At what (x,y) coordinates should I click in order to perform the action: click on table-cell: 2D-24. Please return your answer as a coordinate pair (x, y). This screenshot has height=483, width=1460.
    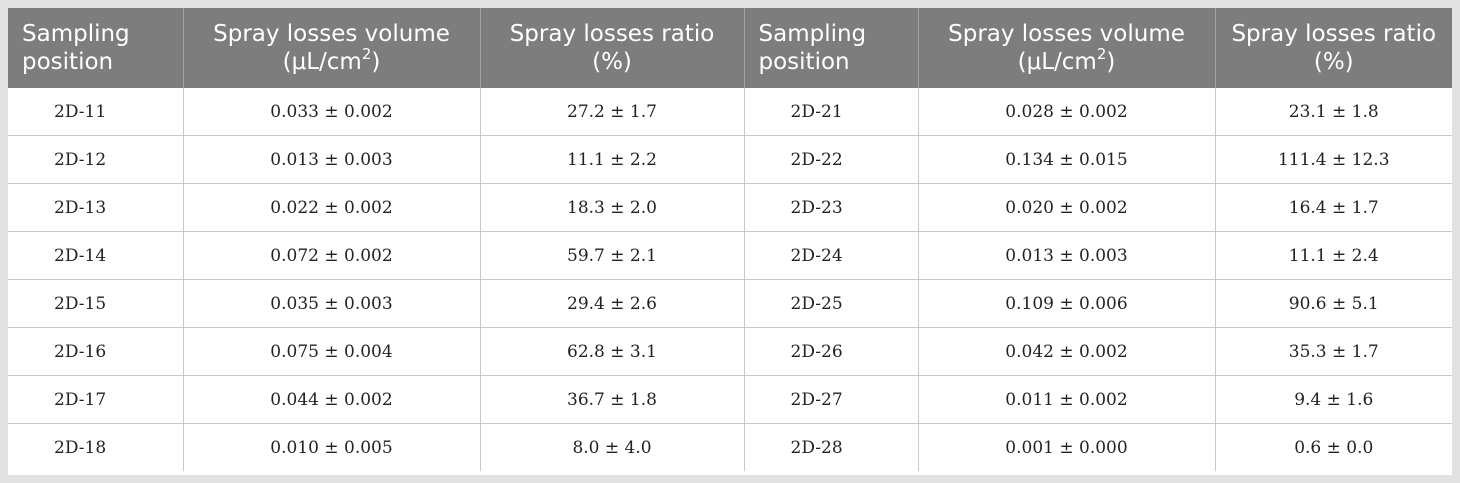
    Looking at the image, I should click on (831, 255).